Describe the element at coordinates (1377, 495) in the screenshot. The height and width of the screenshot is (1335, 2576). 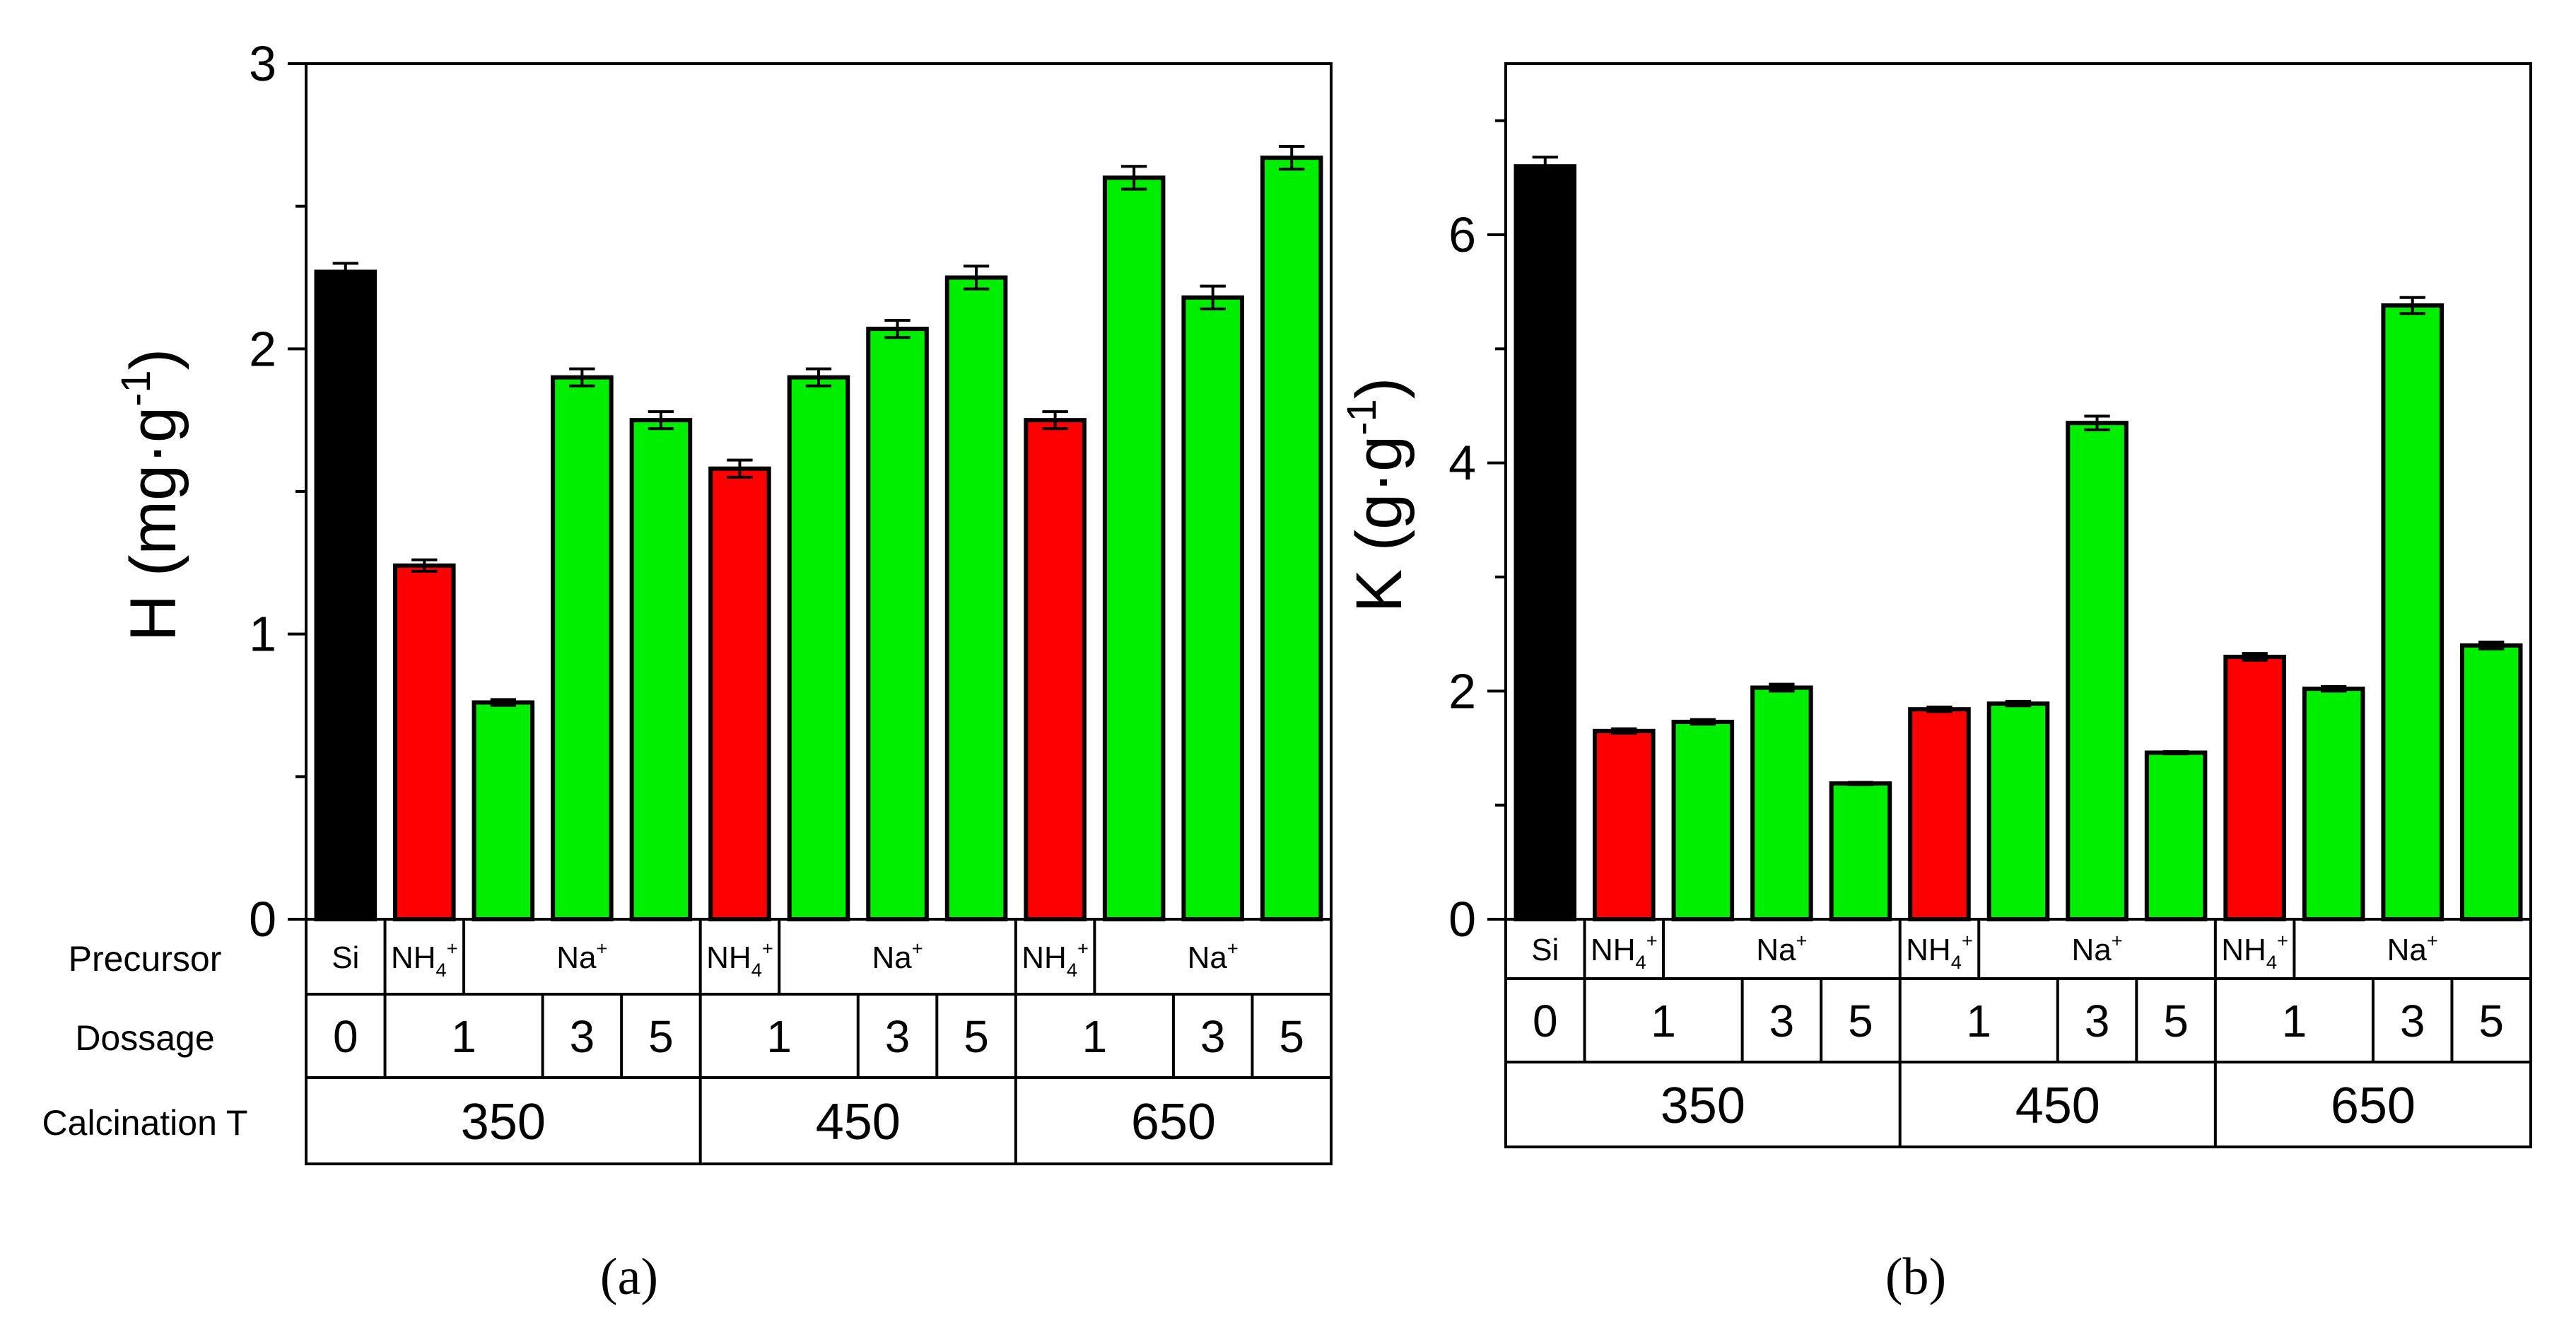
I see `y-axis-title: K (g·g-1)` at that location.